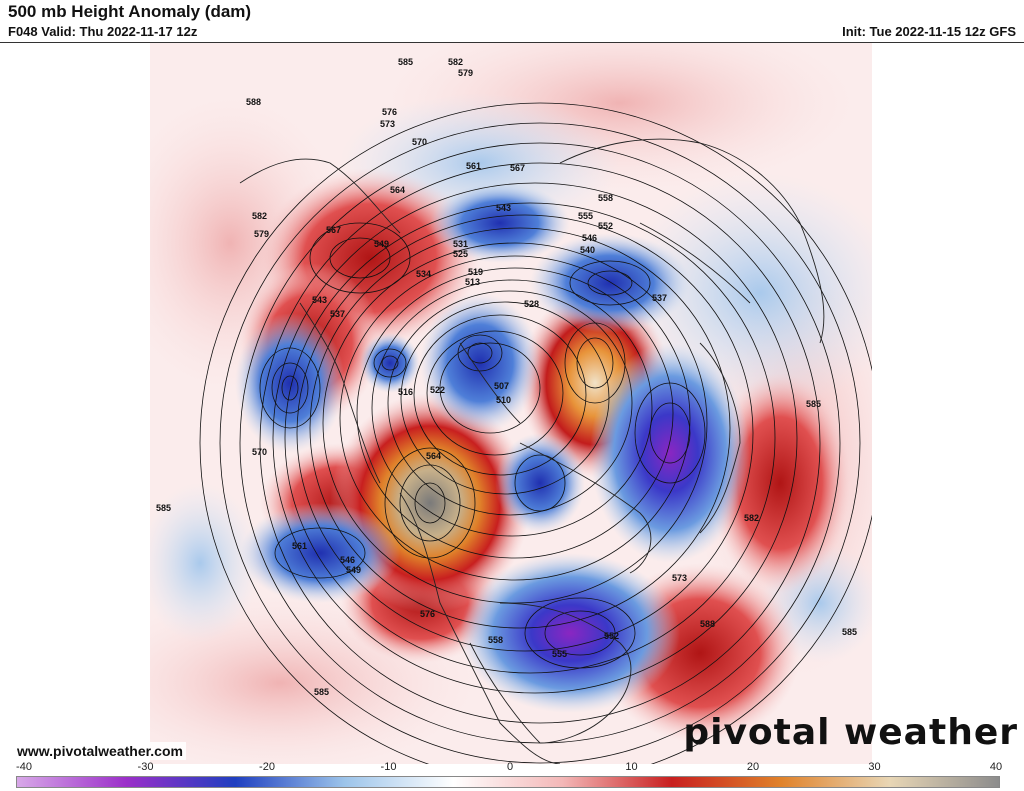  Describe the element at coordinates (475, 272) in the screenshot. I see `contour-label: 519` at that location.